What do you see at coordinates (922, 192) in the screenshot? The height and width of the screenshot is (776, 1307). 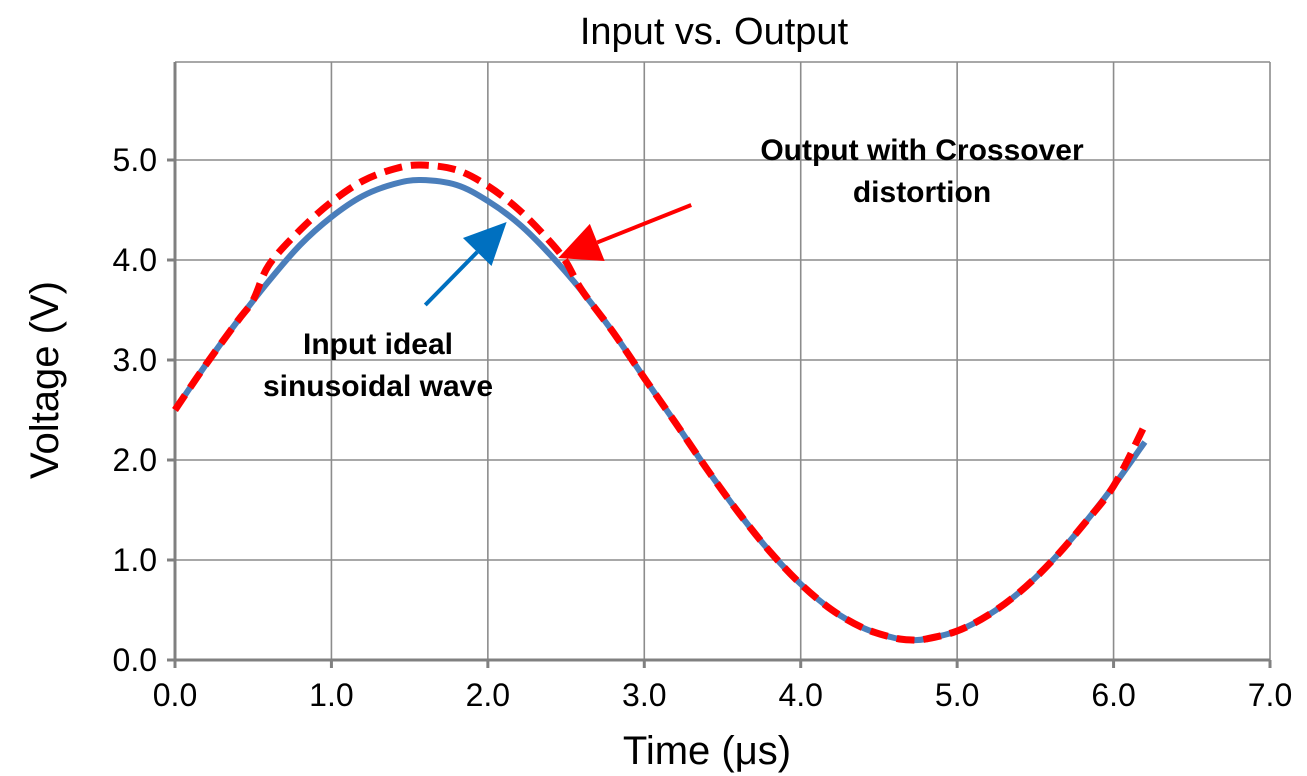 I see `output-annotation-text: distortion` at bounding box center [922, 192].